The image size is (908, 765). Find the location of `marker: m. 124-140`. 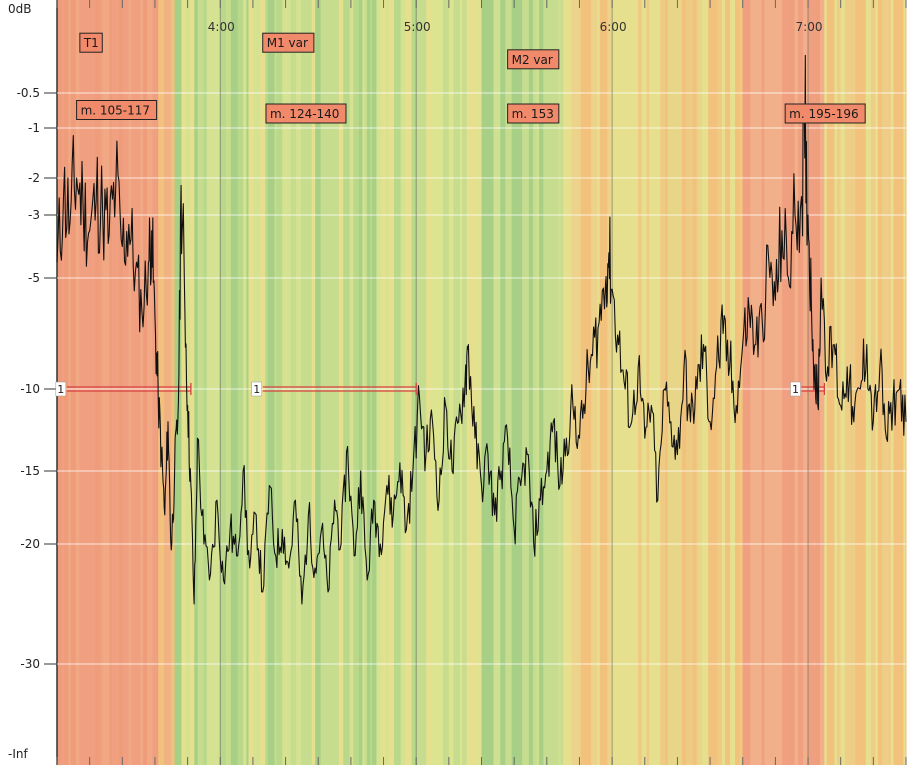

marker: m. 124-140 is located at coordinates (306, 113).